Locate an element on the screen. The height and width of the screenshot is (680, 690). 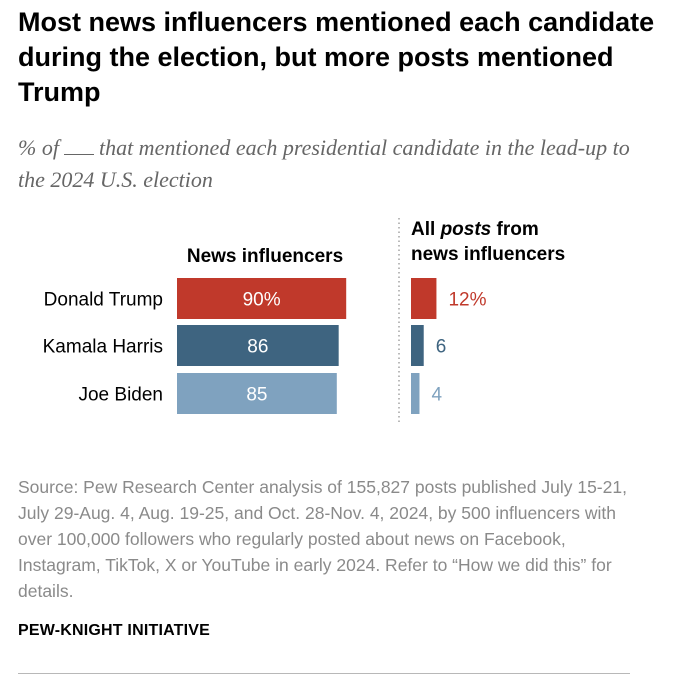
data-label-news-influencers: 86 is located at coordinates (257, 347).